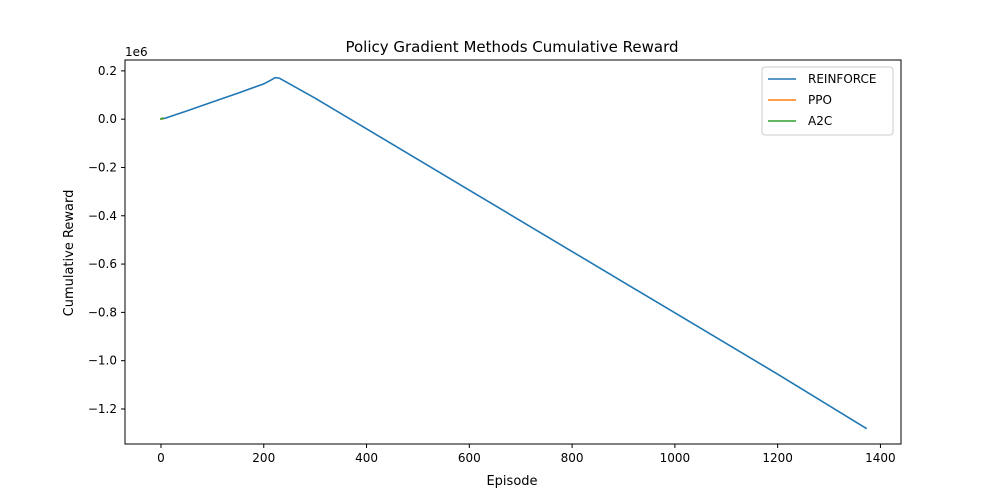 The image size is (1000, 500). I want to click on legend: REINFORCE PPO A2C, so click(827, 101).